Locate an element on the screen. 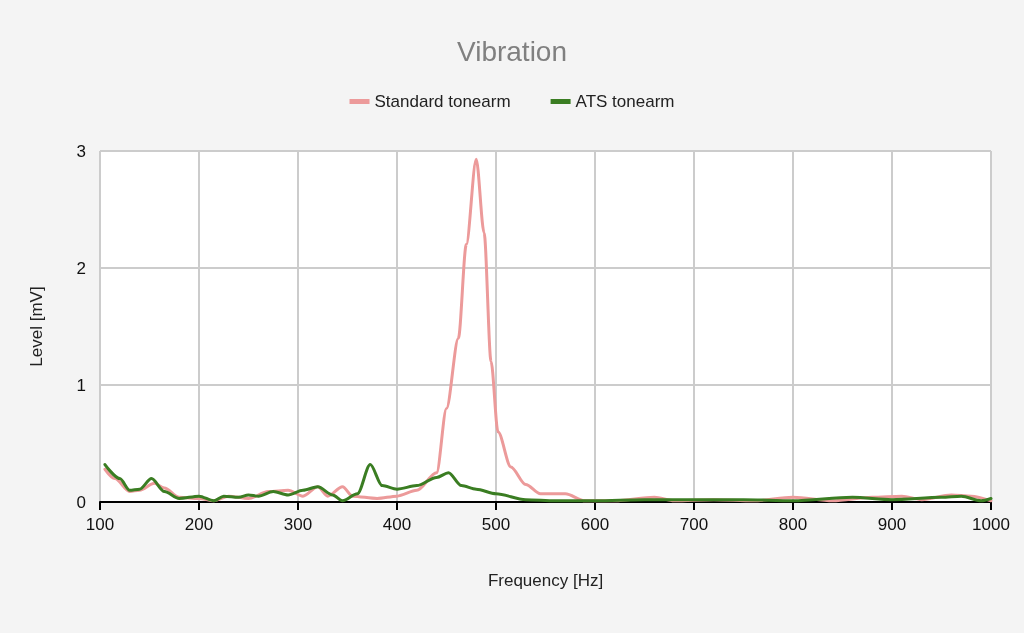 This screenshot has height=633, width=1024. x-tick-label: 800 is located at coordinates (793, 524).